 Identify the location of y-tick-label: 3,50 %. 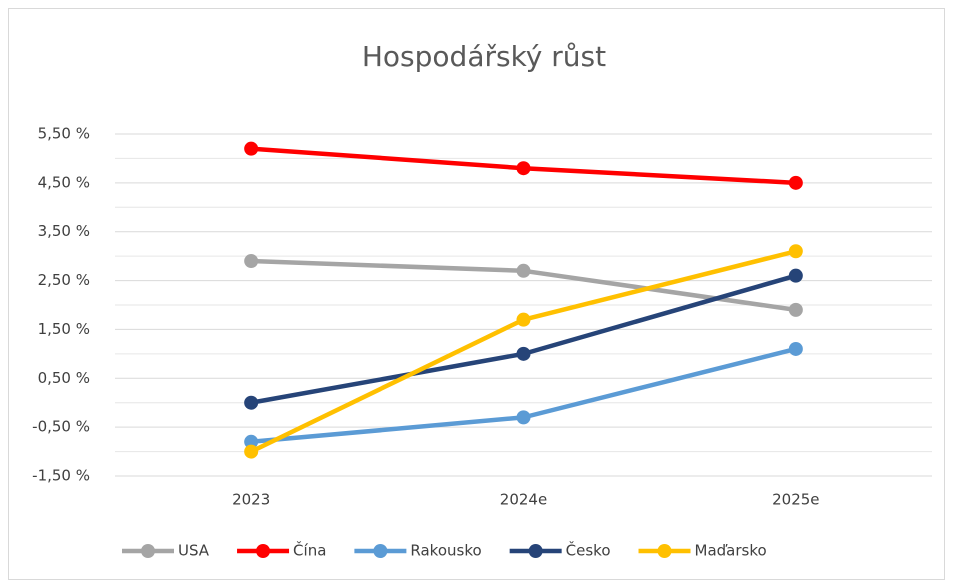
(64, 231).